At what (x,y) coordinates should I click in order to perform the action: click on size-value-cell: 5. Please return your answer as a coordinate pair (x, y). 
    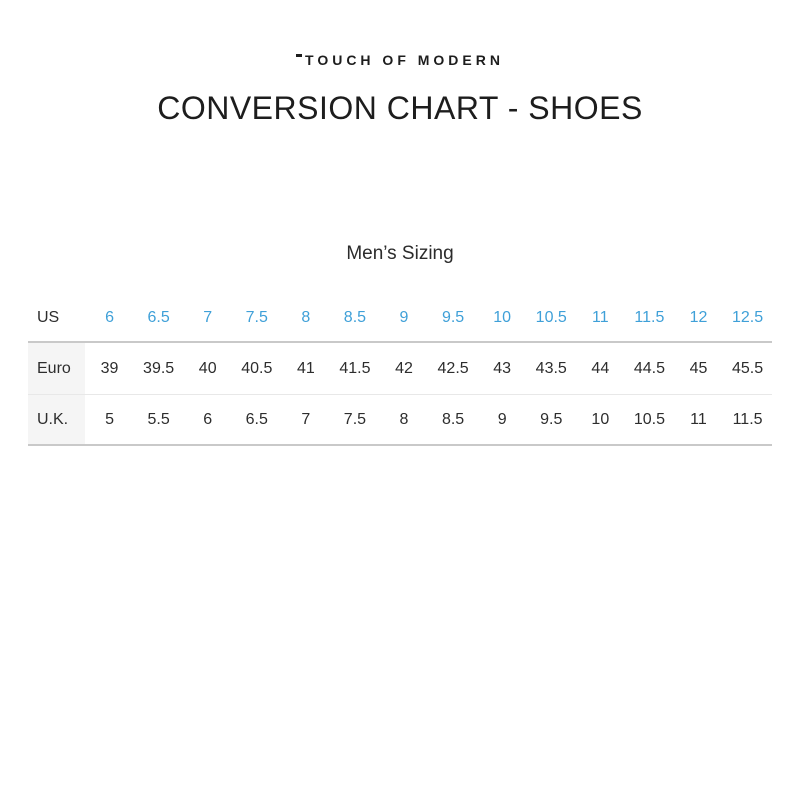
    Looking at the image, I should click on (109, 419).